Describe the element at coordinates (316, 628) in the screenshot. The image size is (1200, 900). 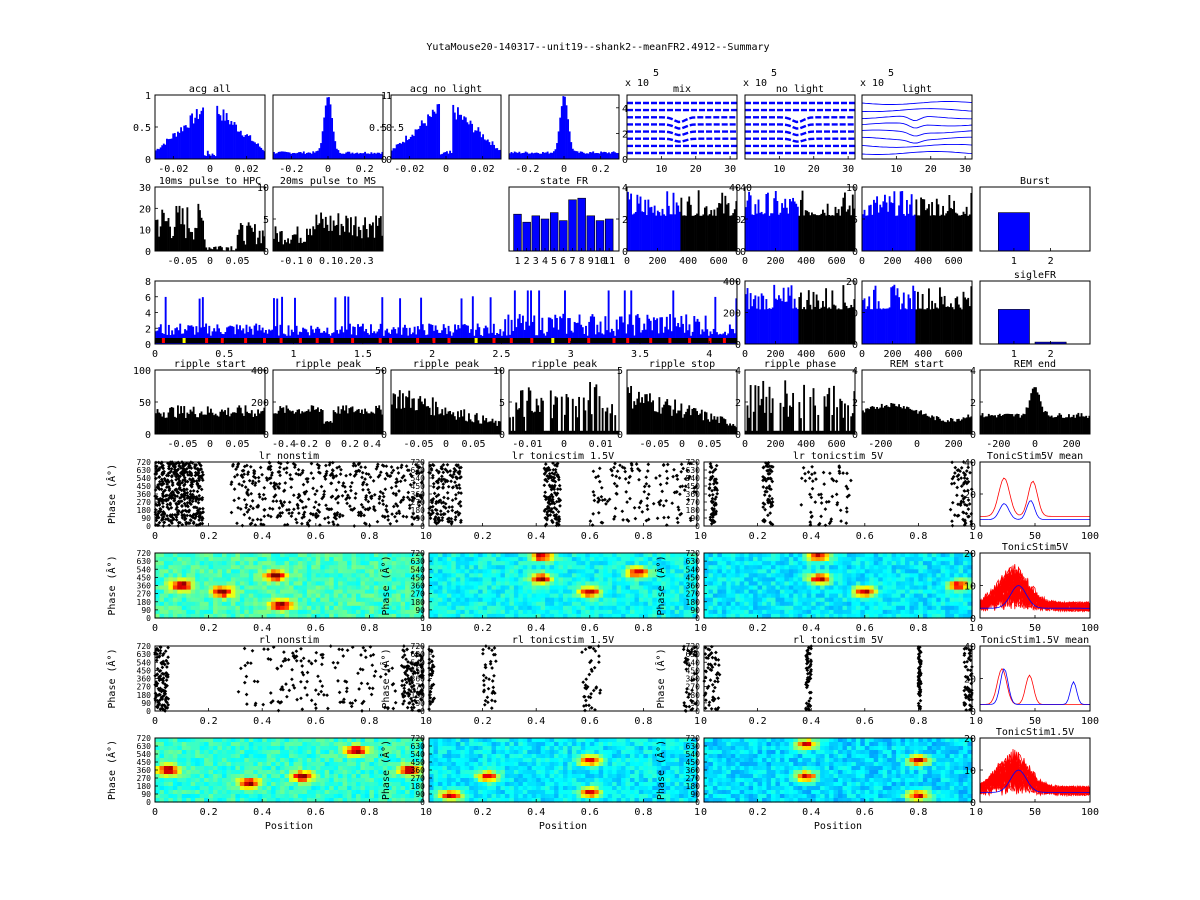
I see `lr_nonstim_map-xtick-label: 0.6` at that location.